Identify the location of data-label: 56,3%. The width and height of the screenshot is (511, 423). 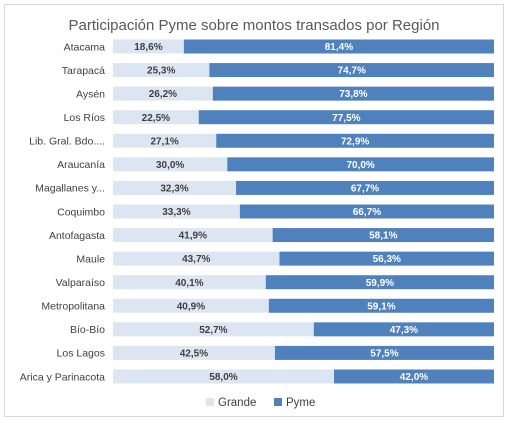
(387, 259).